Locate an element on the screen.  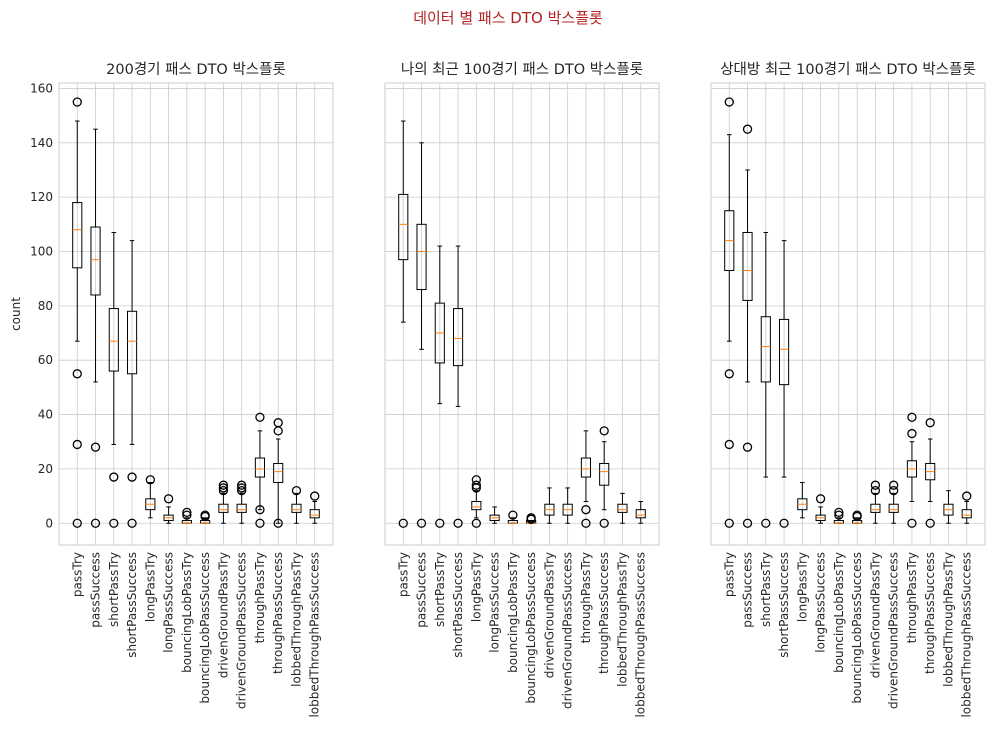
y-tick-label: 140 is located at coordinates (41, 143).